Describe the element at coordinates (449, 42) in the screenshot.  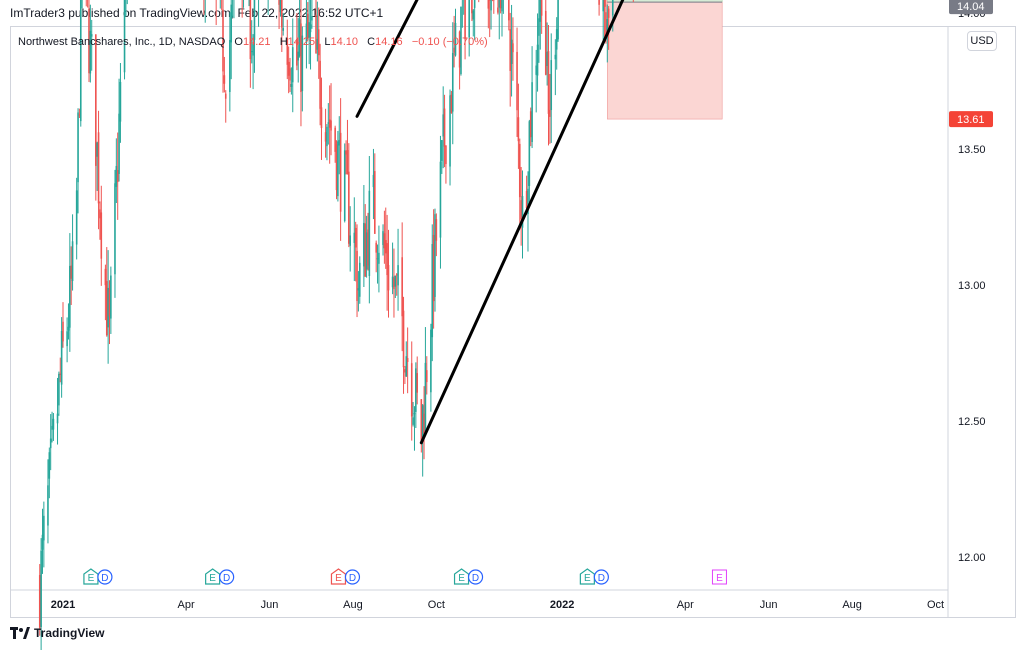
I see `change-value: −0.10 (−0.70%)` at that location.